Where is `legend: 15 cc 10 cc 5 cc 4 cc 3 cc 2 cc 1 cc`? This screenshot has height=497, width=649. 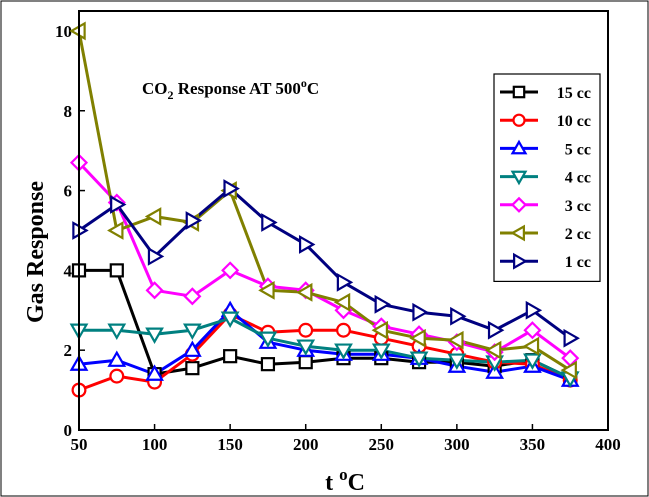 legend: 15 cc 10 cc 5 cc 4 cc 3 cc 2 cc 1 cc is located at coordinates (547, 177).